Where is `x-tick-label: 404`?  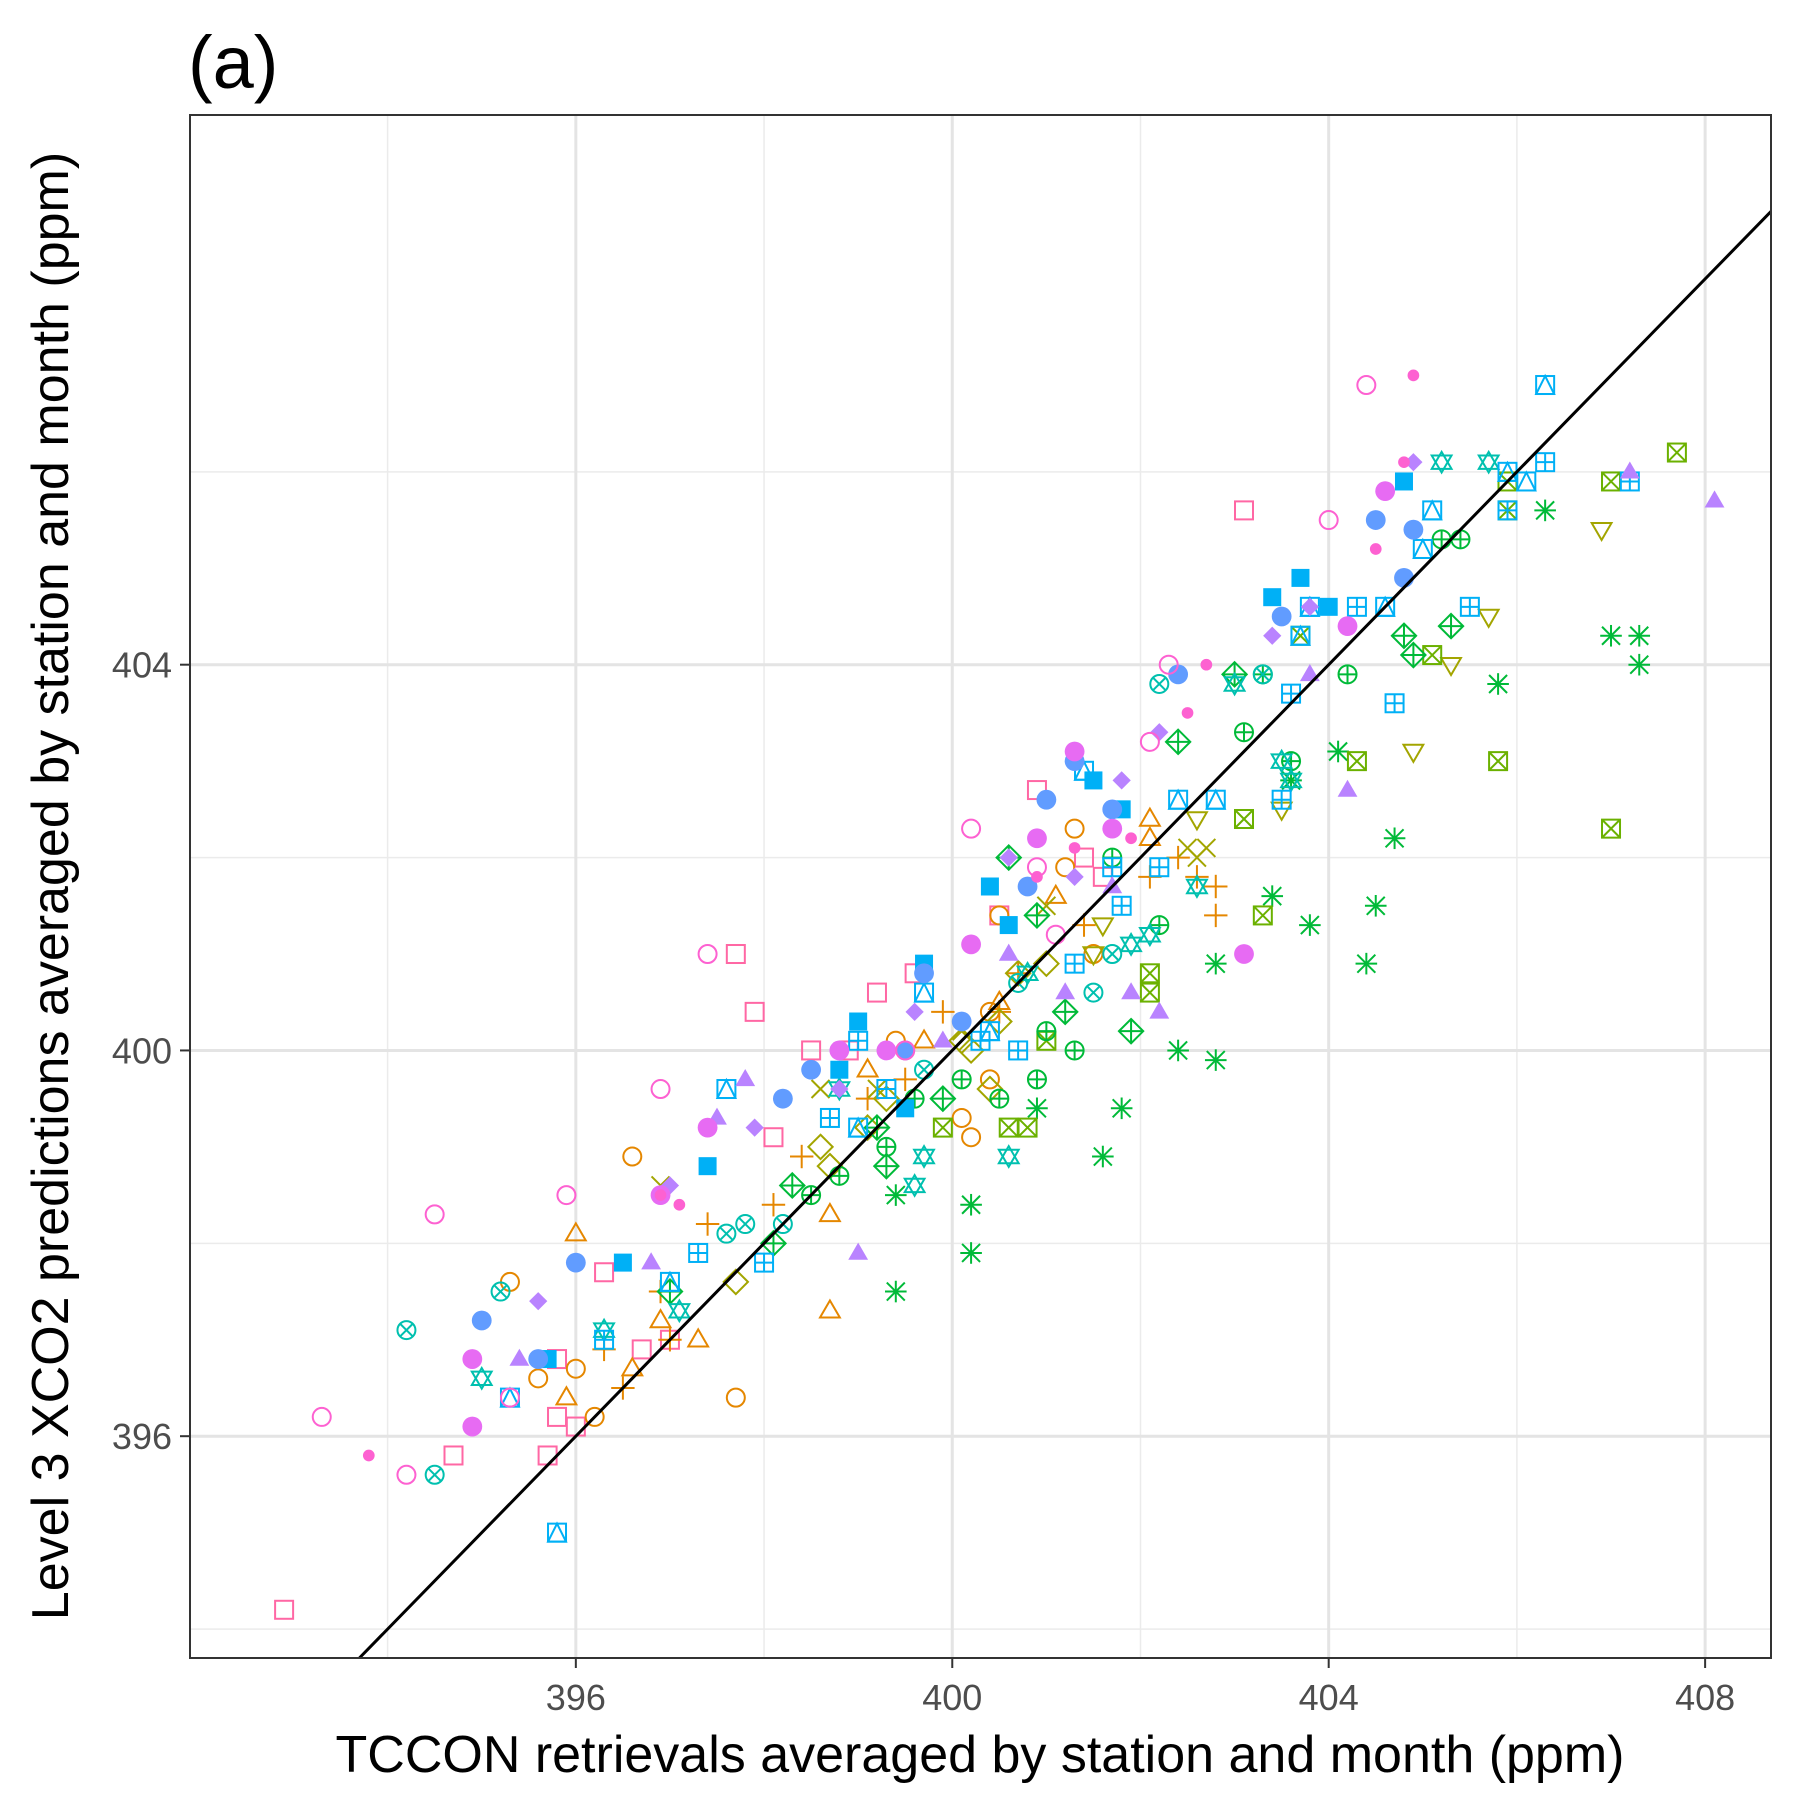 x-tick-label: 404 is located at coordinates (1329, 1697).